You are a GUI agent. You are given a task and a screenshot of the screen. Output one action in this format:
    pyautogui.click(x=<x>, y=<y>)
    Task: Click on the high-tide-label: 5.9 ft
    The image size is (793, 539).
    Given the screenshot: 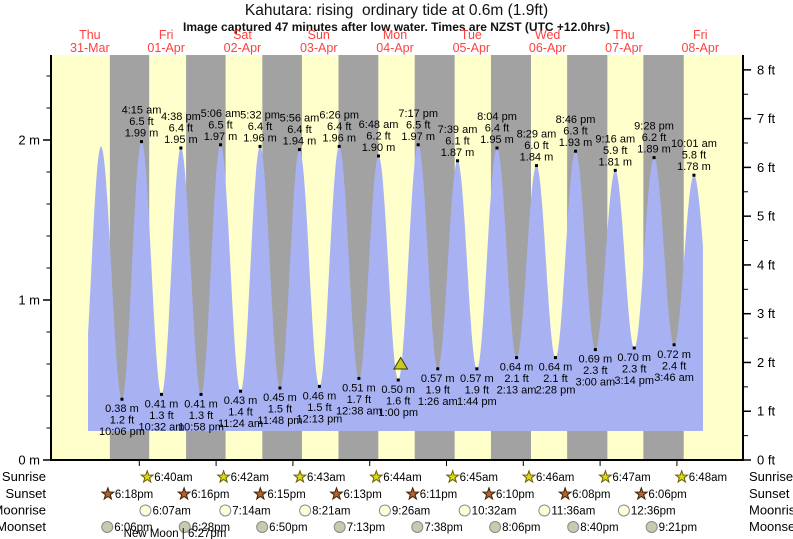 What is the action you would take?
    pyautogui.click(x=615, y=151)
    